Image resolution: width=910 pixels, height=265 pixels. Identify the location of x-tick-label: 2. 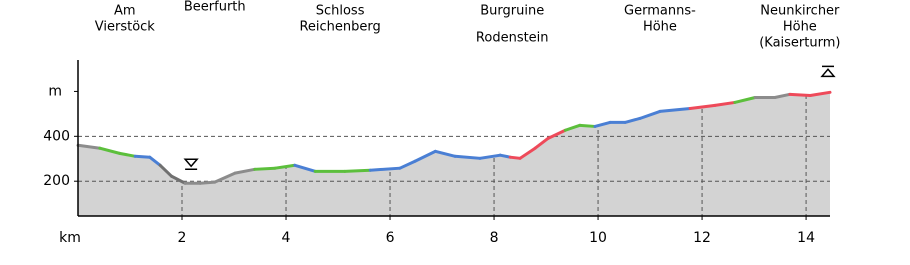
(182, 238).